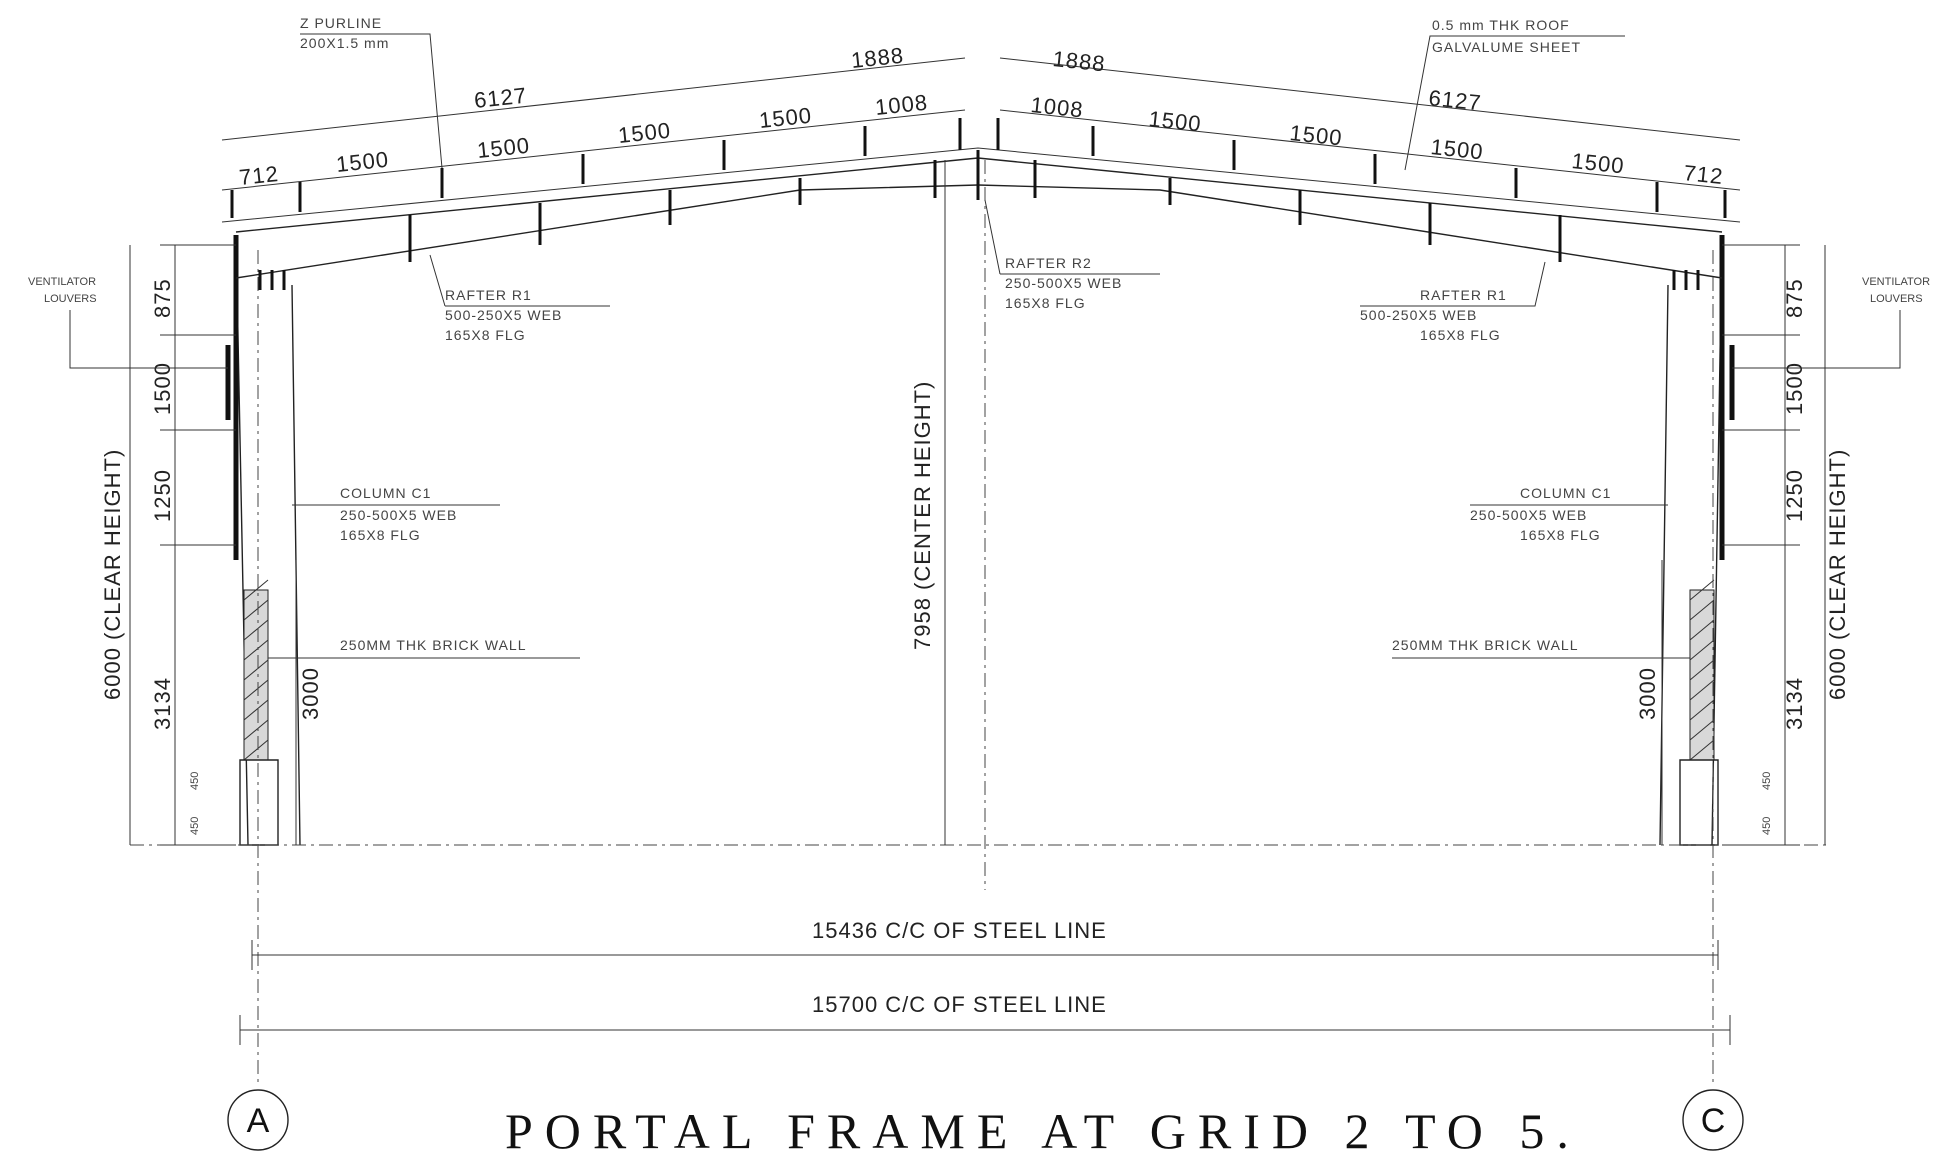 The height and width of the screenshot is (1162, 1957). I want to click on rafter-r1-right-2: 500-250X5 WEB, so click(1418, 315).